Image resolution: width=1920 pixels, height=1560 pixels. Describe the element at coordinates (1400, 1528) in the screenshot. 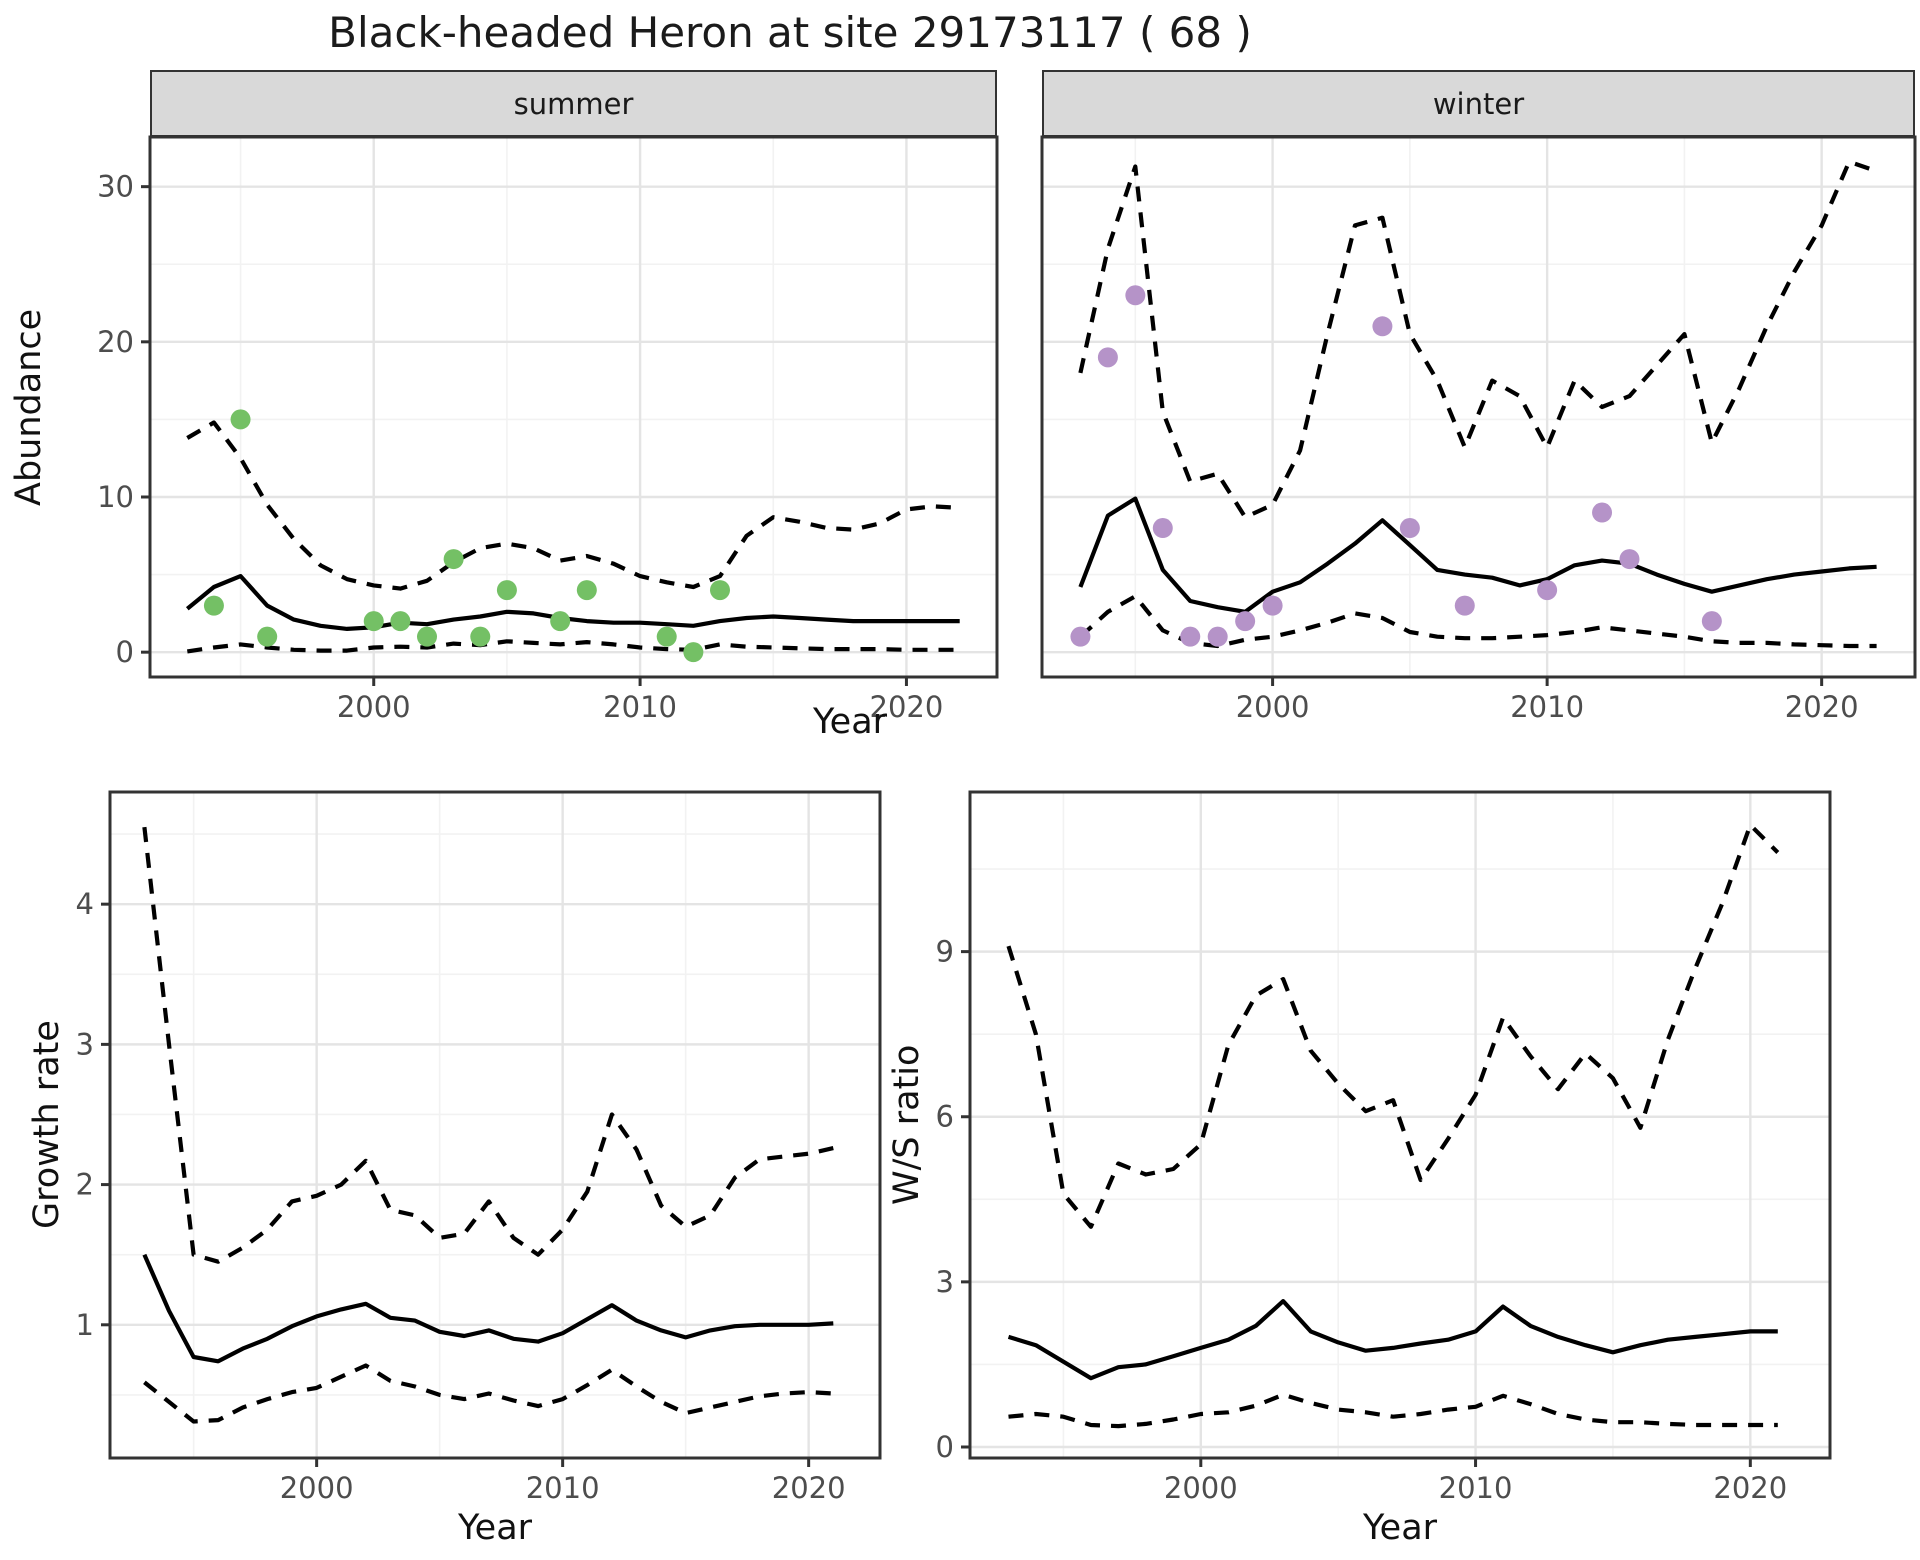

I see `ws-year-axis-title: Year` at that location.